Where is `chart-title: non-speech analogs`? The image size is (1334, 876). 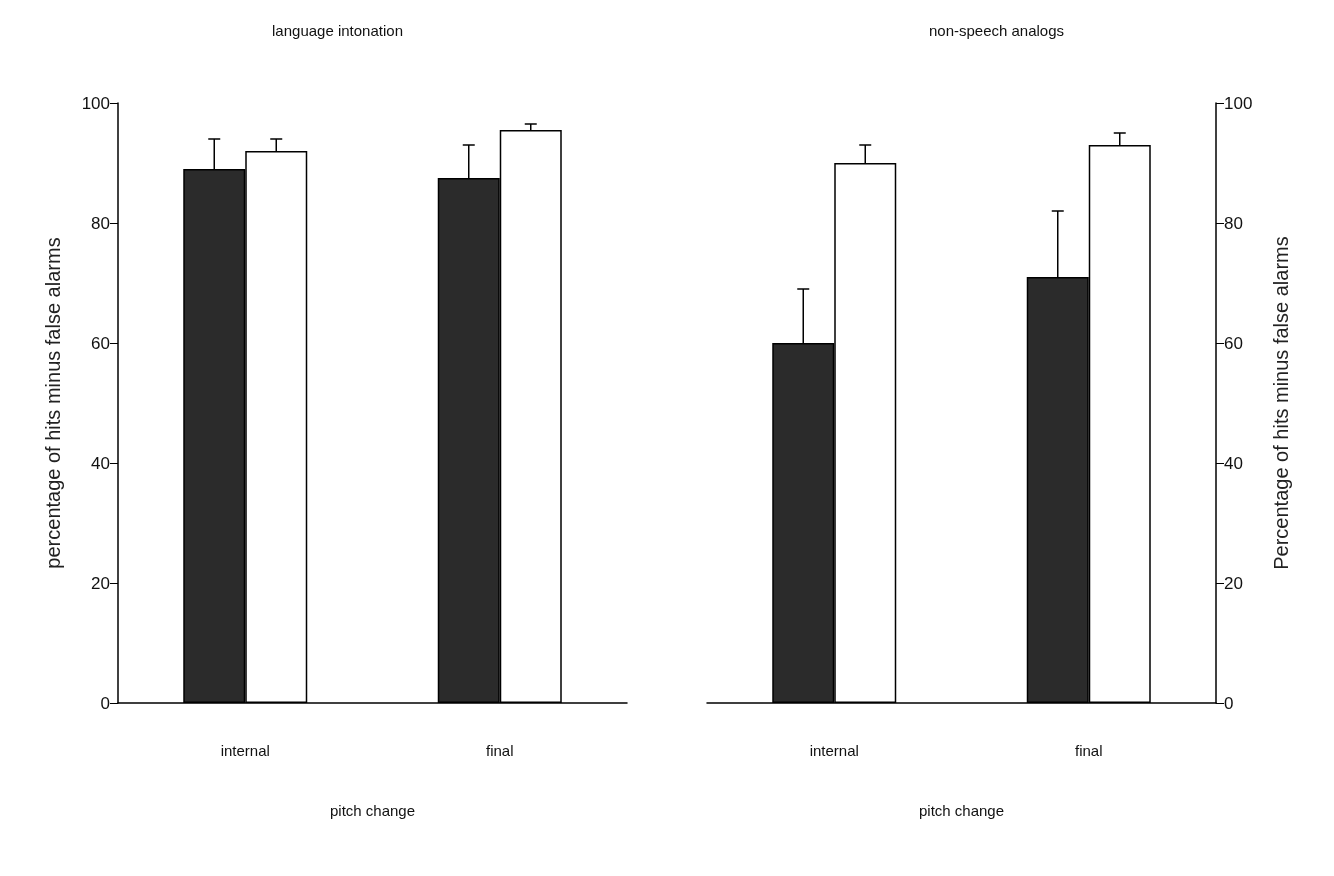
chart-title: non-speech analogs is located at coordinates (996, 30).